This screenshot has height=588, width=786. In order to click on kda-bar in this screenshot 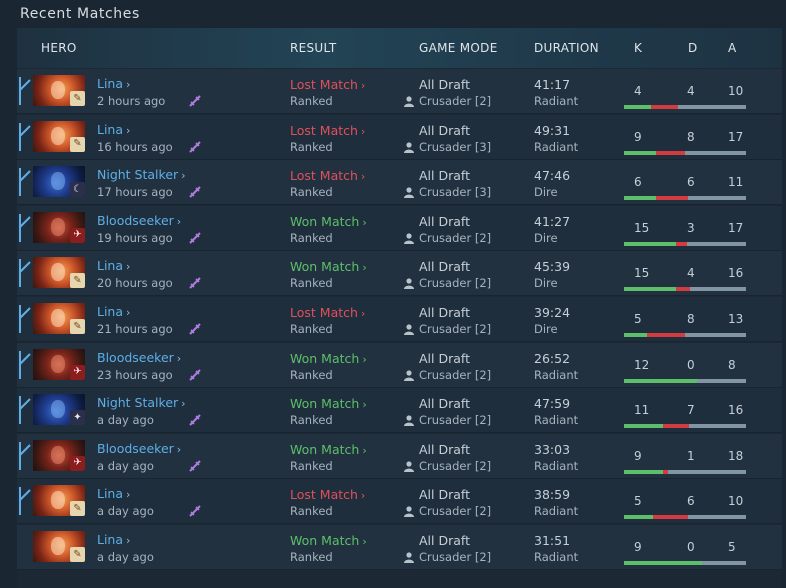, I will do `click(685, 198)`.